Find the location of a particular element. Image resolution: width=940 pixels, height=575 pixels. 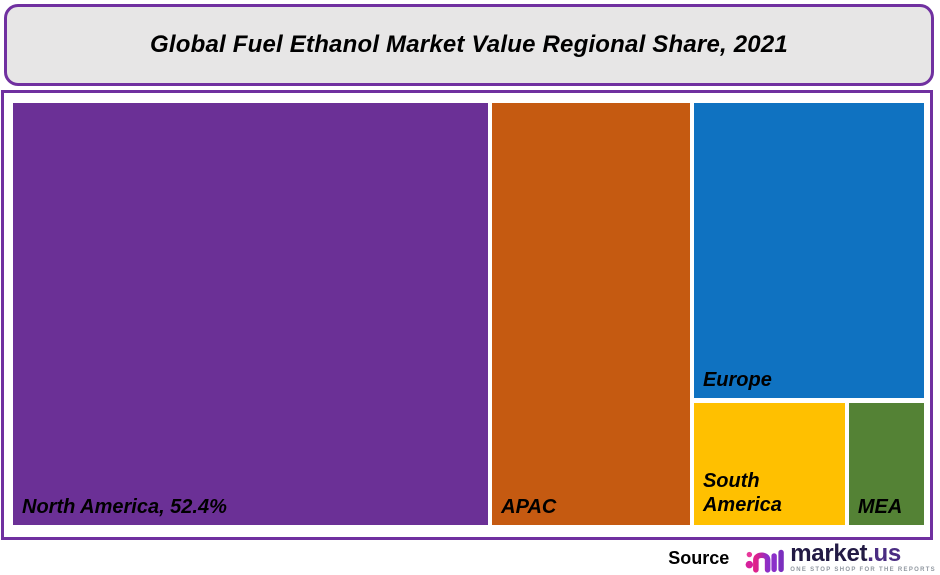

marketus-logo: market.us ONE STOP SHOP FOR THE REPORTS is located at coordinates (840, 557).